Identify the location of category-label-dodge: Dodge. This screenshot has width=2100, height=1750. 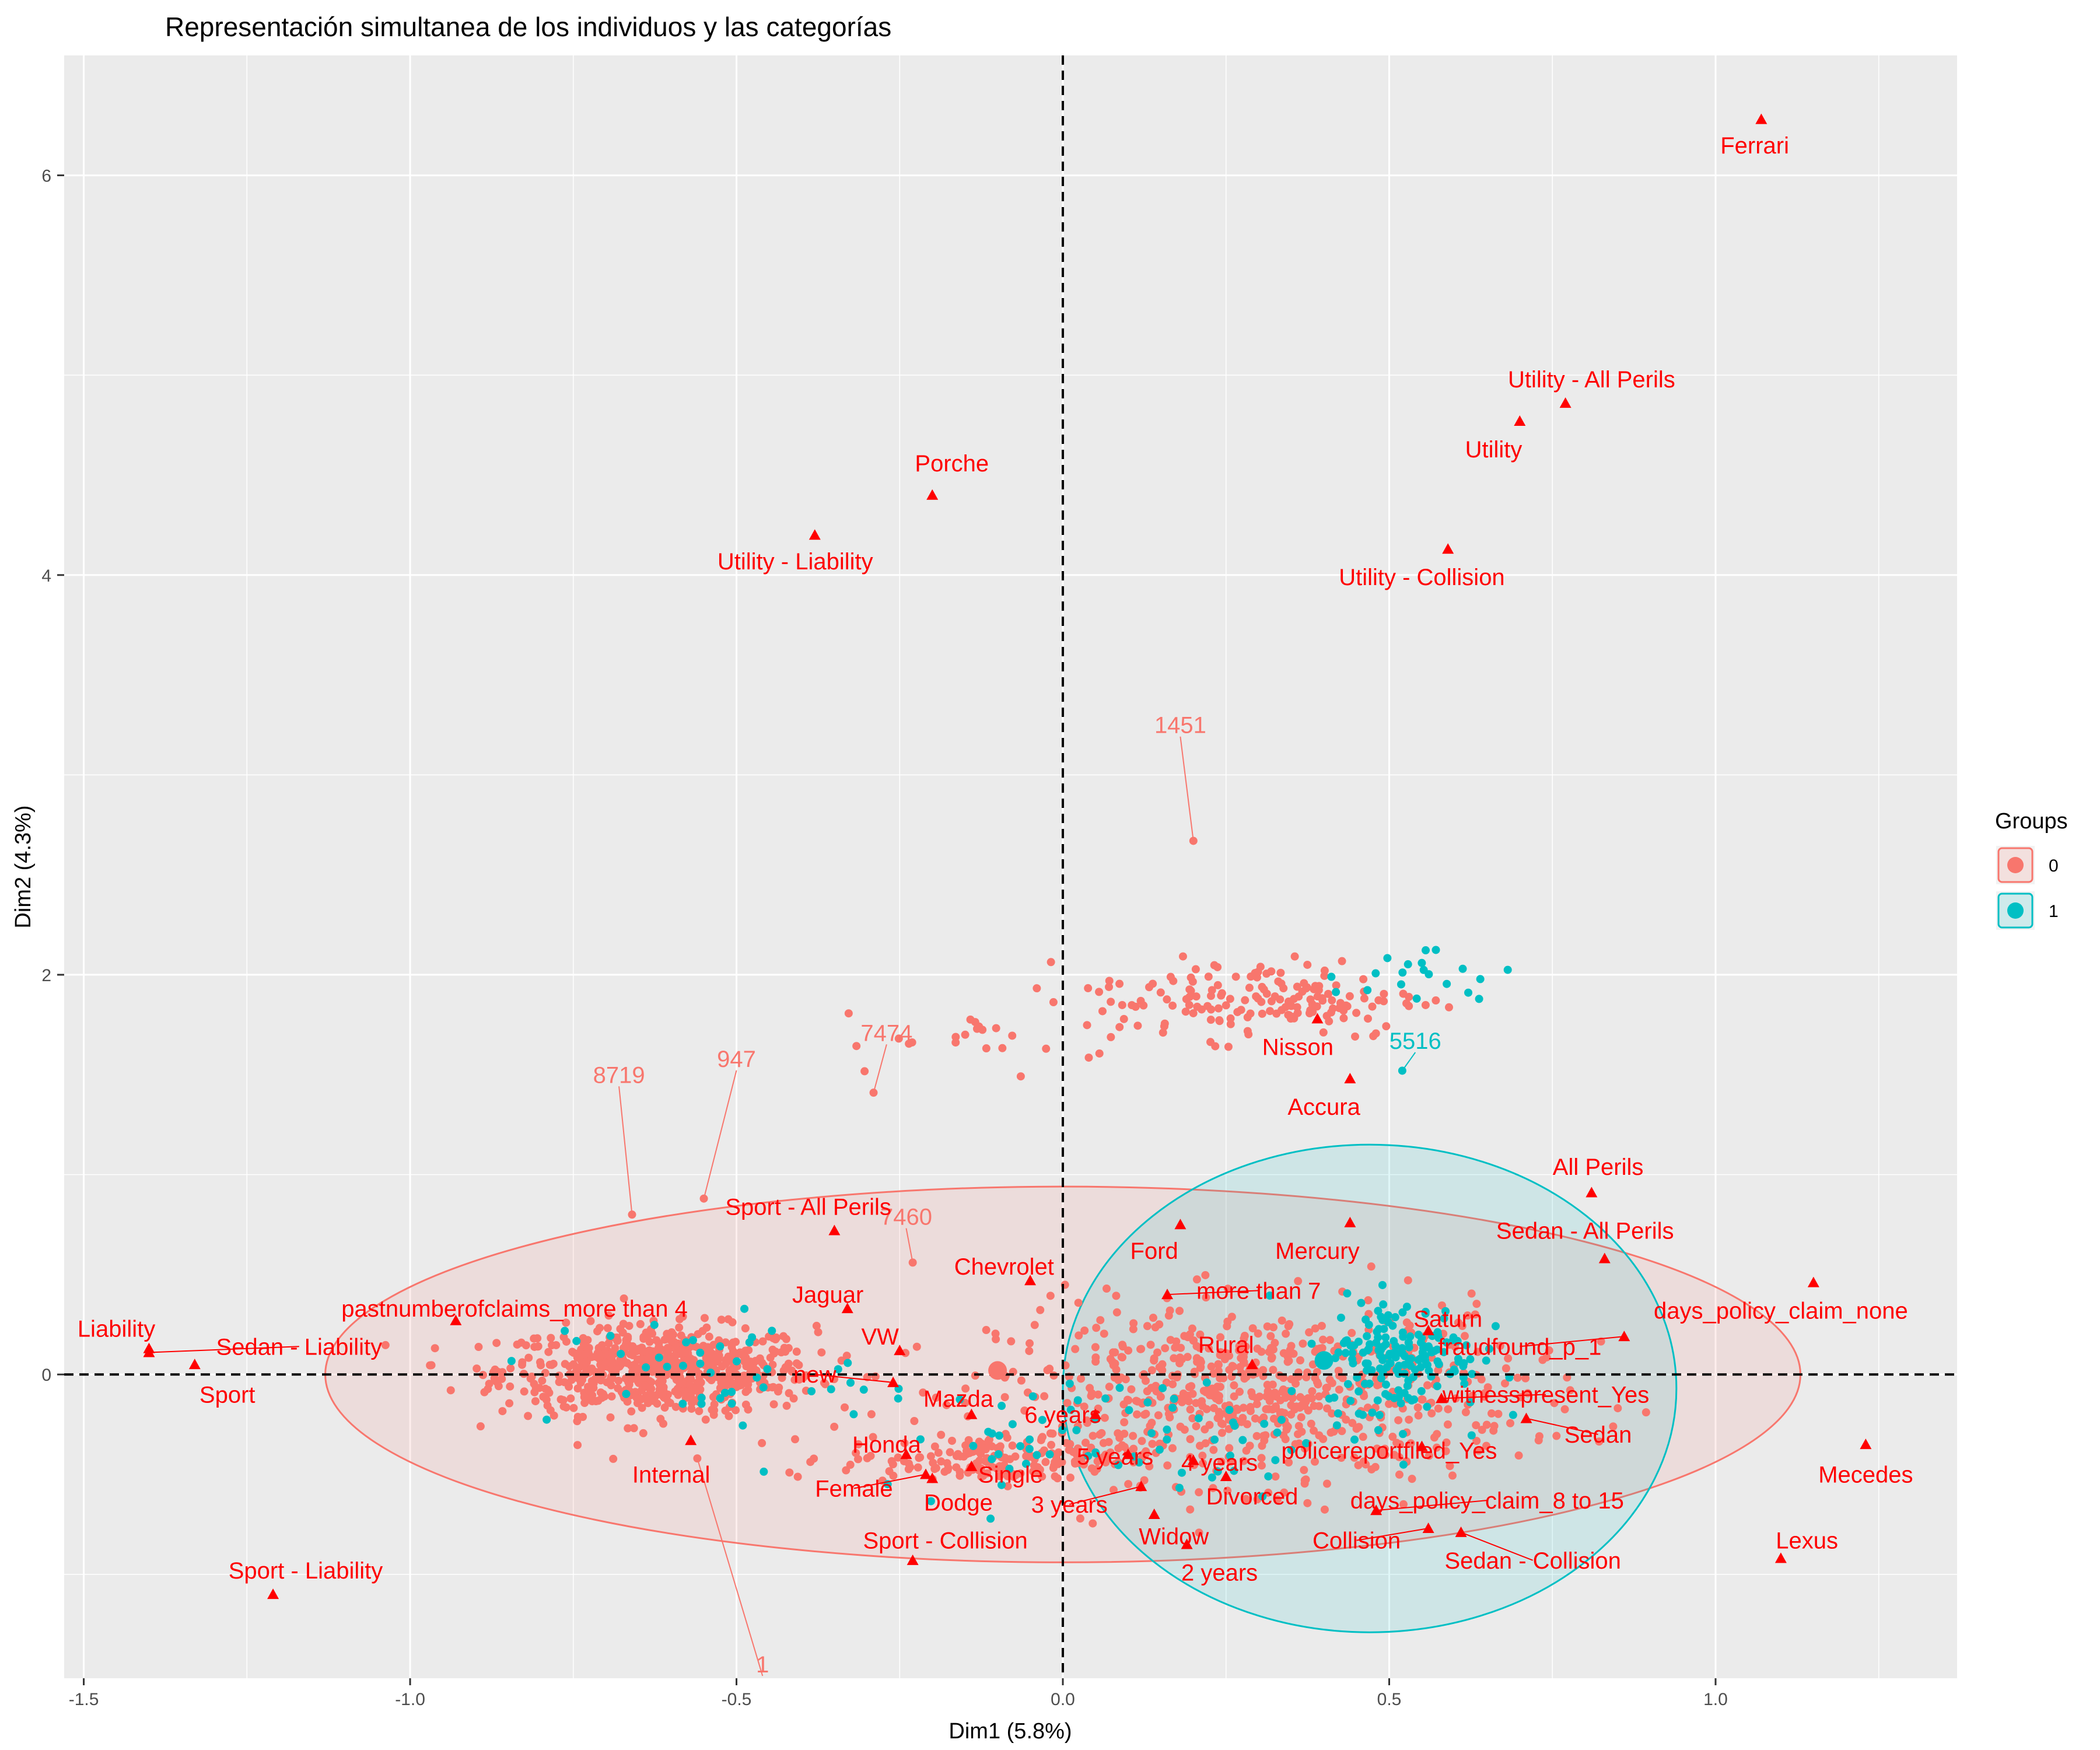
(958, 1503).